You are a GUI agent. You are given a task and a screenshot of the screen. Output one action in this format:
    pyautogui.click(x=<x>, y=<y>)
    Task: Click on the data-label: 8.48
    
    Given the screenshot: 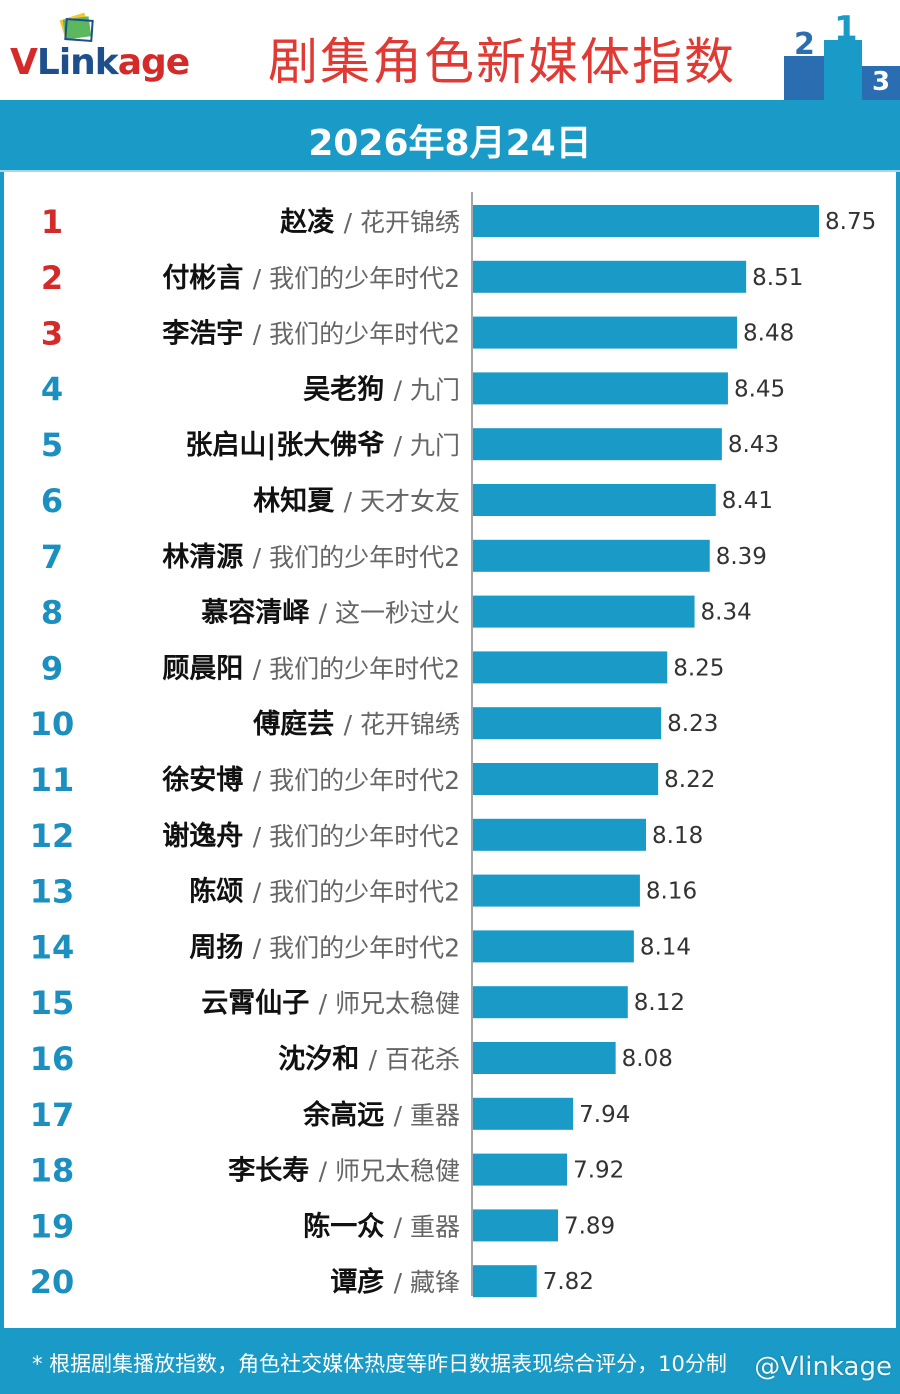 What is the action you would take?
    pyautogui.click(x=768, y=334)
    